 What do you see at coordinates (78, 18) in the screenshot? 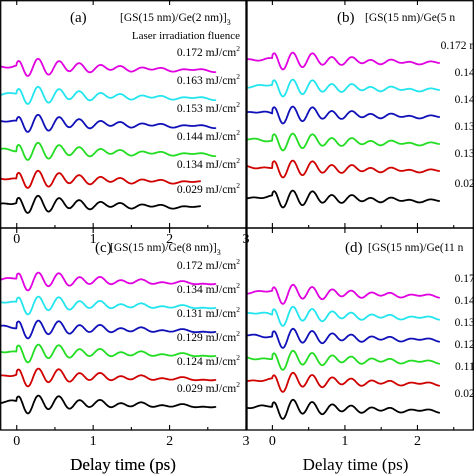
I see `panel-letter: (a)` at bounding box center [78, 18].